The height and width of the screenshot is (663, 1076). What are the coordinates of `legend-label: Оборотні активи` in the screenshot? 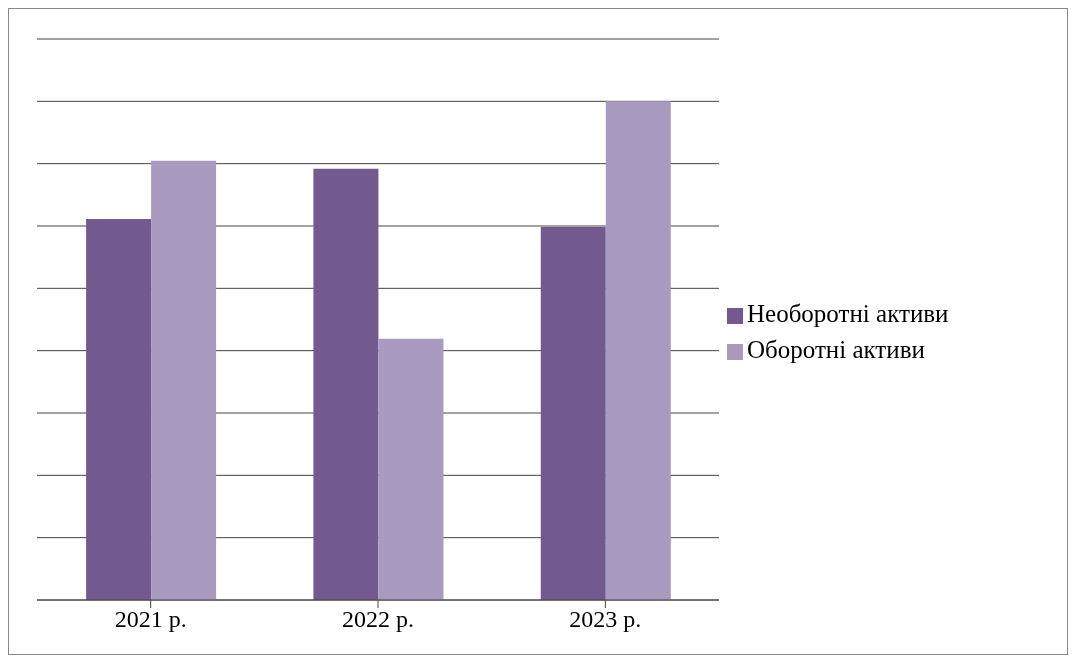 It's located at (836, 349).